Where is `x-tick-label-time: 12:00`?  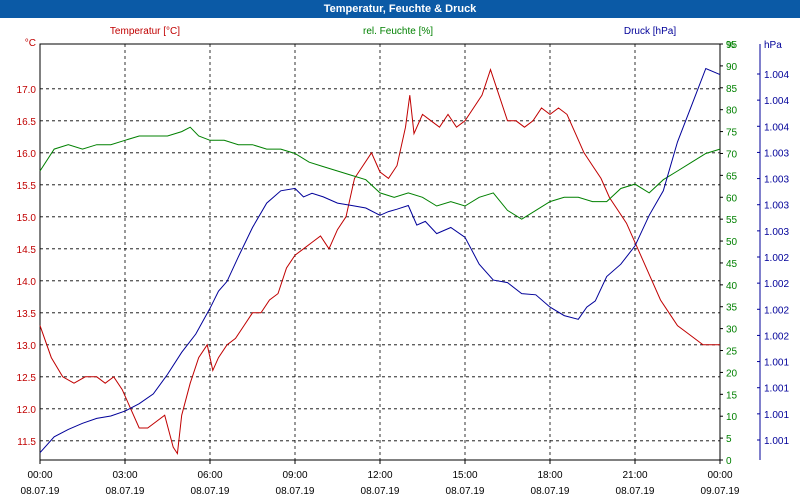 x-tick-label-time: 12:00 is located at coordinates (379, 475).